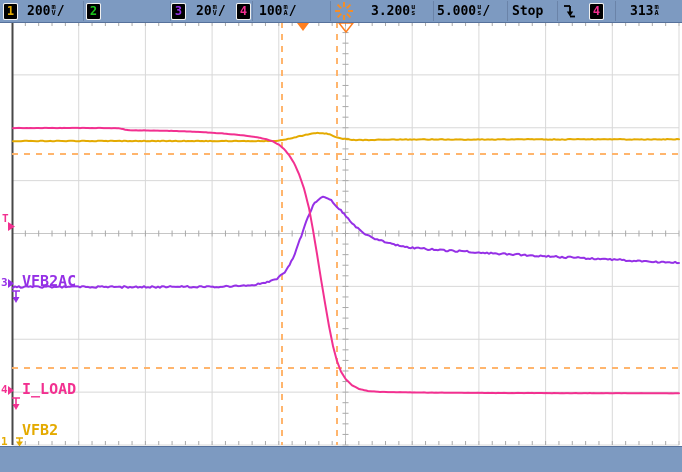  What do you see at coordinates (5, 218) in the screenshot?
I see `trigger-marker-letter: T` at bounding box center [5, 218].